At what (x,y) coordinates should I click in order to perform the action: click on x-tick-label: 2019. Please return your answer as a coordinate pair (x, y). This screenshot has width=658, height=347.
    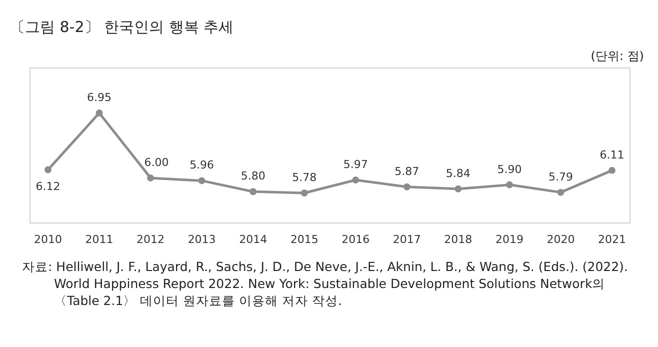
    Looking at the image, I should click on (509, 239).